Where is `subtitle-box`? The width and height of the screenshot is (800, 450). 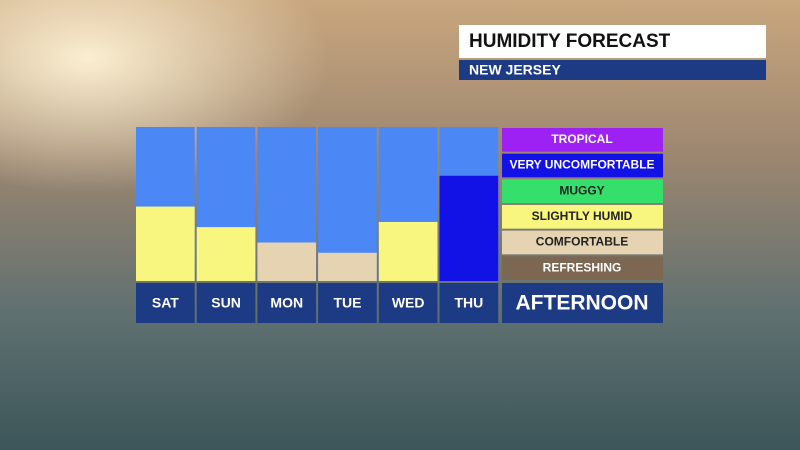 subtitle-box is located at coordinates (612, 70).